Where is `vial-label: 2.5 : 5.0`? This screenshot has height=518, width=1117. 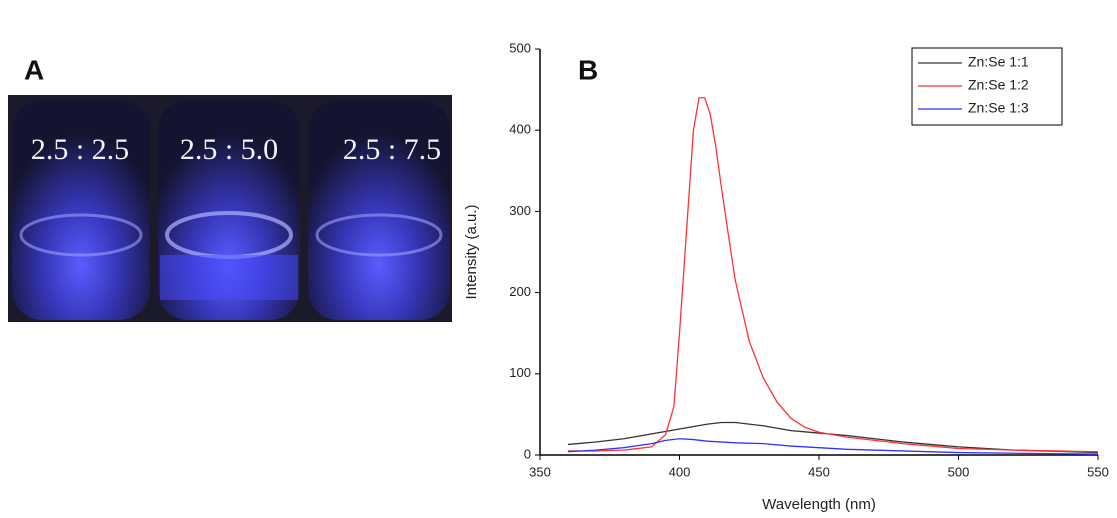
vial-label: 2.5 : 5.0 is located at coordinates (229, 149).